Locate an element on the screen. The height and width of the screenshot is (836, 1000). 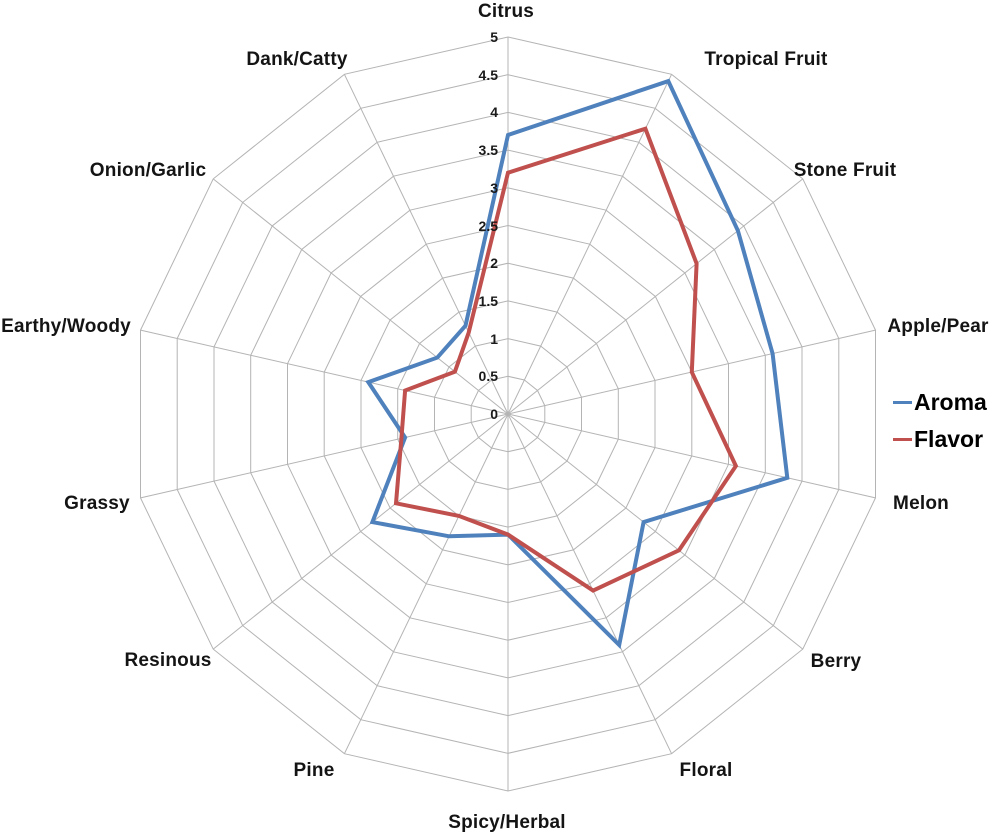
category-label-melon: Melon is located at coordinates (921, 503).